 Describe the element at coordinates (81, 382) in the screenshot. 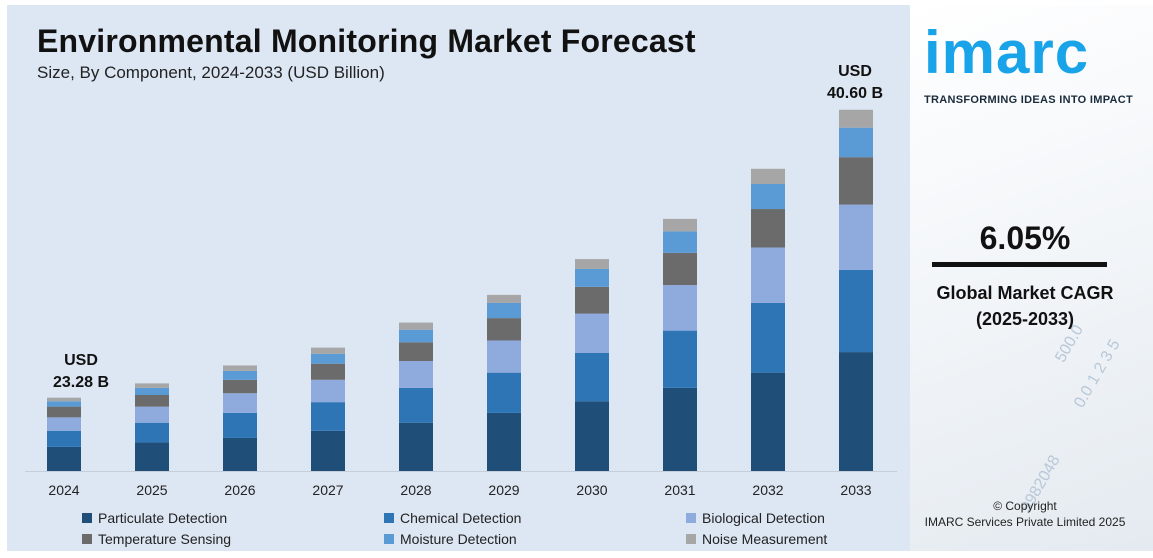

I see `start-value-label: 23.28 B` at that location.